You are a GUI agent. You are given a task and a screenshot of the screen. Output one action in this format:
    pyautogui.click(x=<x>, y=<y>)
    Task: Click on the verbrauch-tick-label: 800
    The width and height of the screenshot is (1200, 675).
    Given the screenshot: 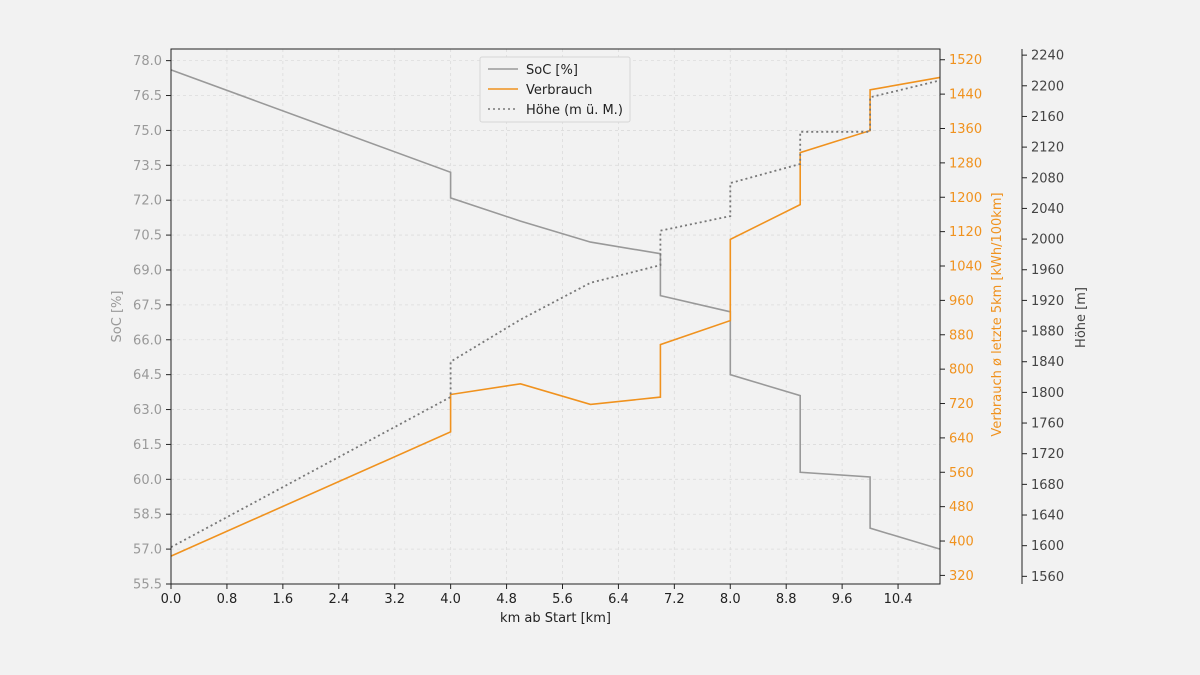 What is the action you would take?
    pyautogui.click(x=961, y=370)
    